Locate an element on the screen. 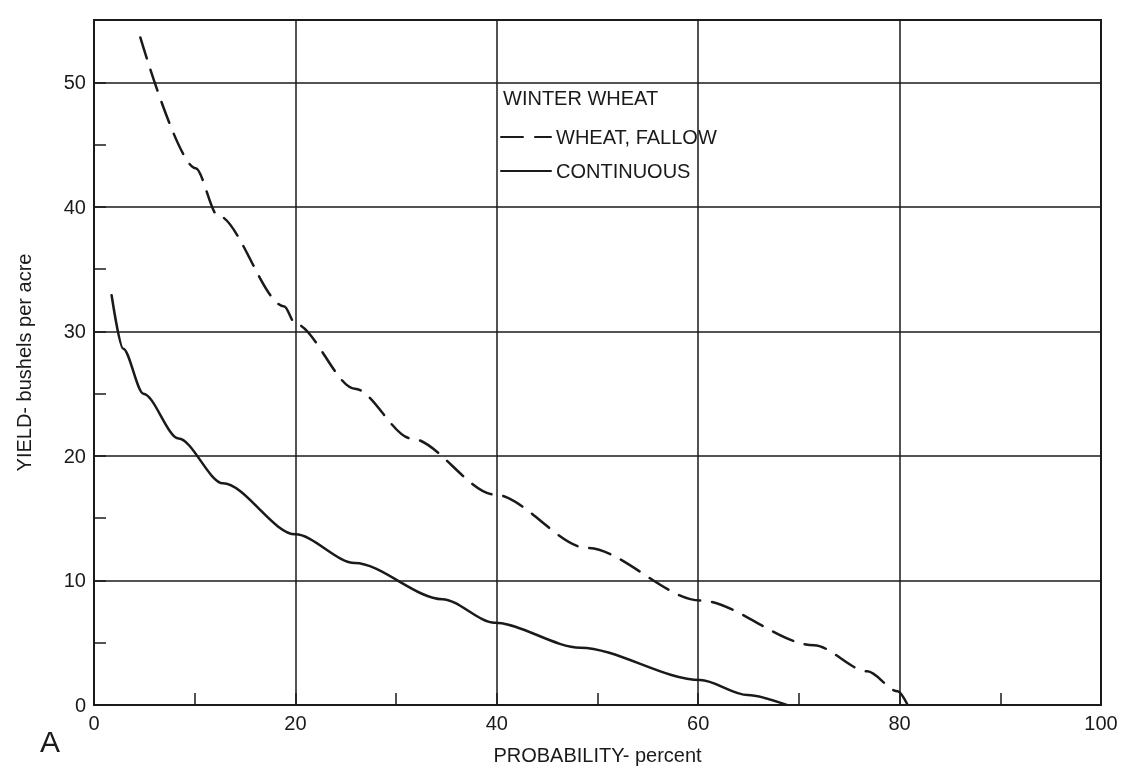 The width and height of the screenshot is (1129, 774). text: A is located at coordinates (50, 741).